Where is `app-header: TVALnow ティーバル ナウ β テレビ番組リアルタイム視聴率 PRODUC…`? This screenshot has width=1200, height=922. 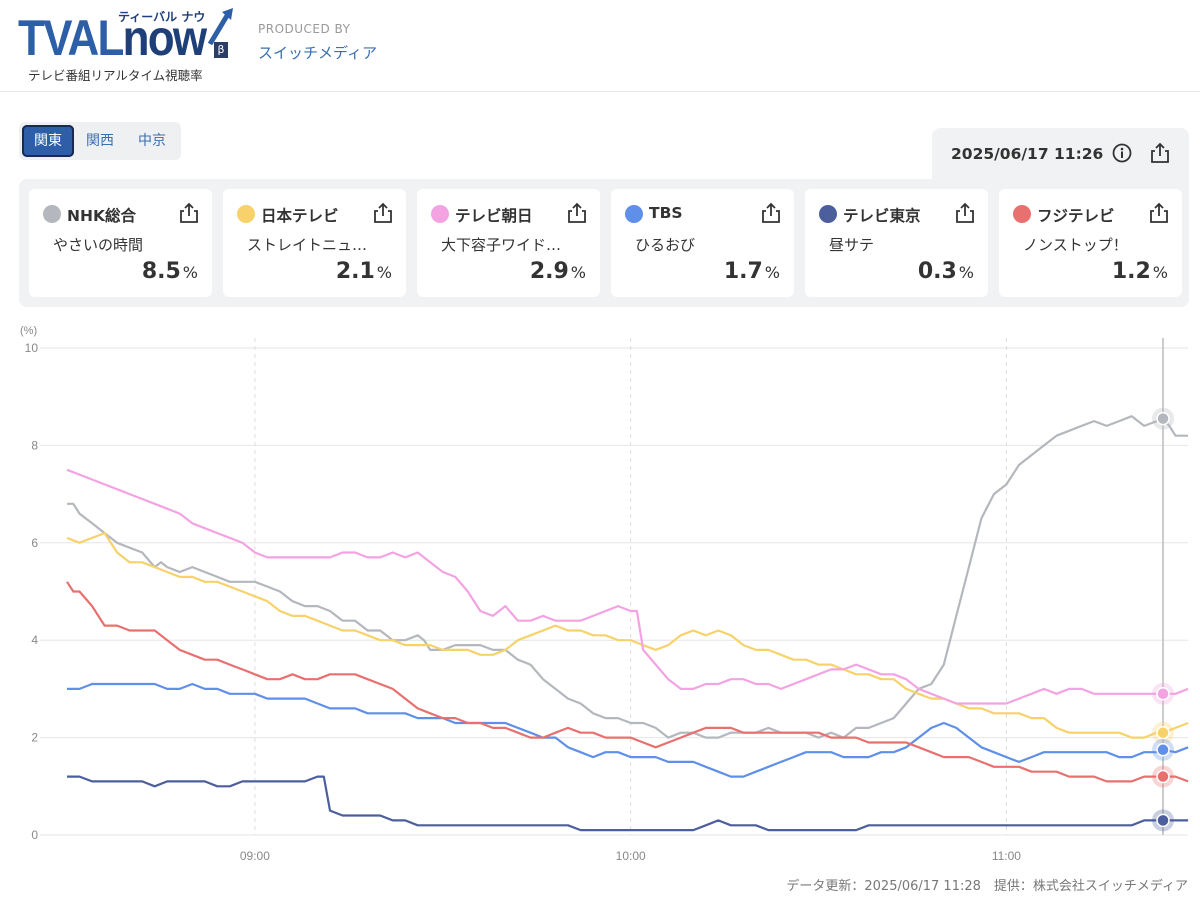
app-header: TVALnow ティーバル ナウ β テレビ番組リアルタイム視聴率 PRODUC… is located at coordinates (600, 46).